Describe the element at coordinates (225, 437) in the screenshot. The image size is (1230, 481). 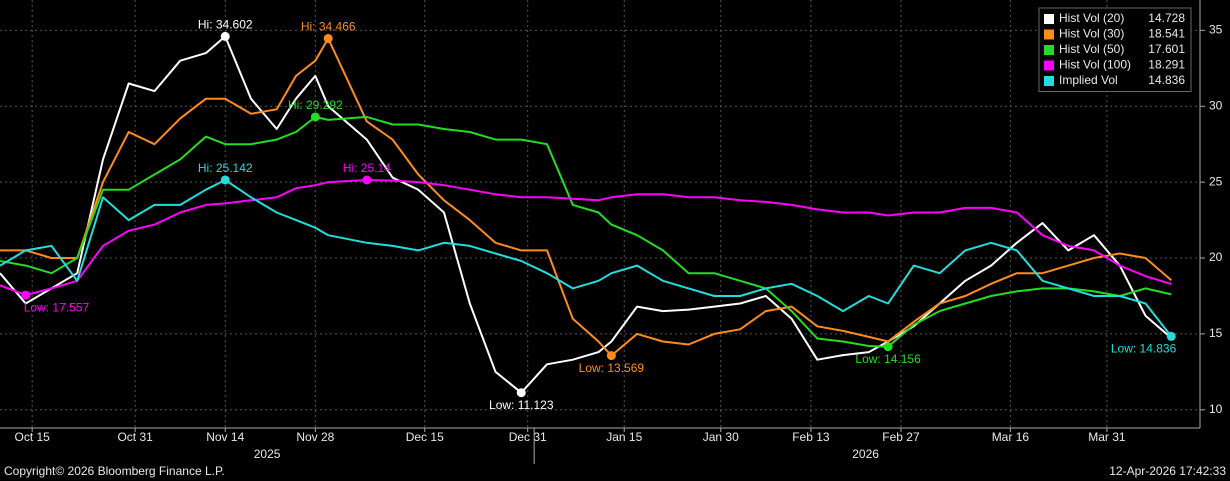
I see `x-tick-label: Nov 14` at that location.